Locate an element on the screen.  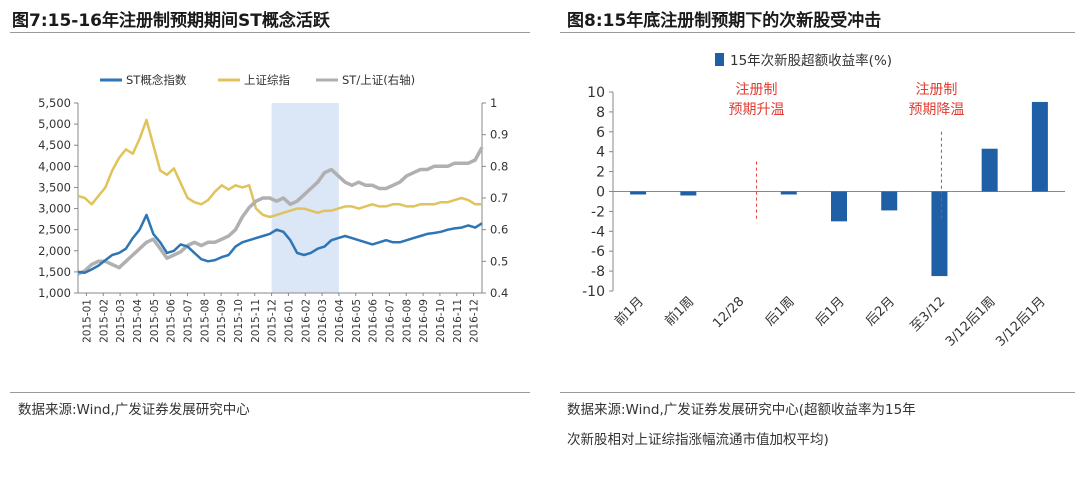
left-tick-label: 1,000 is located at coordinates (54, 293).